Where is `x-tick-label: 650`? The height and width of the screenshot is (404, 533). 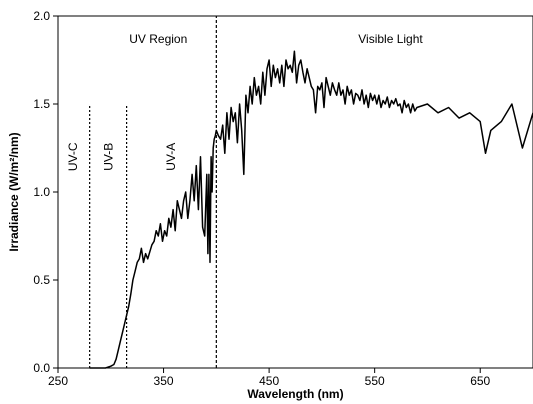
x-tick-label: 650 is located at coordinates (480, 381).